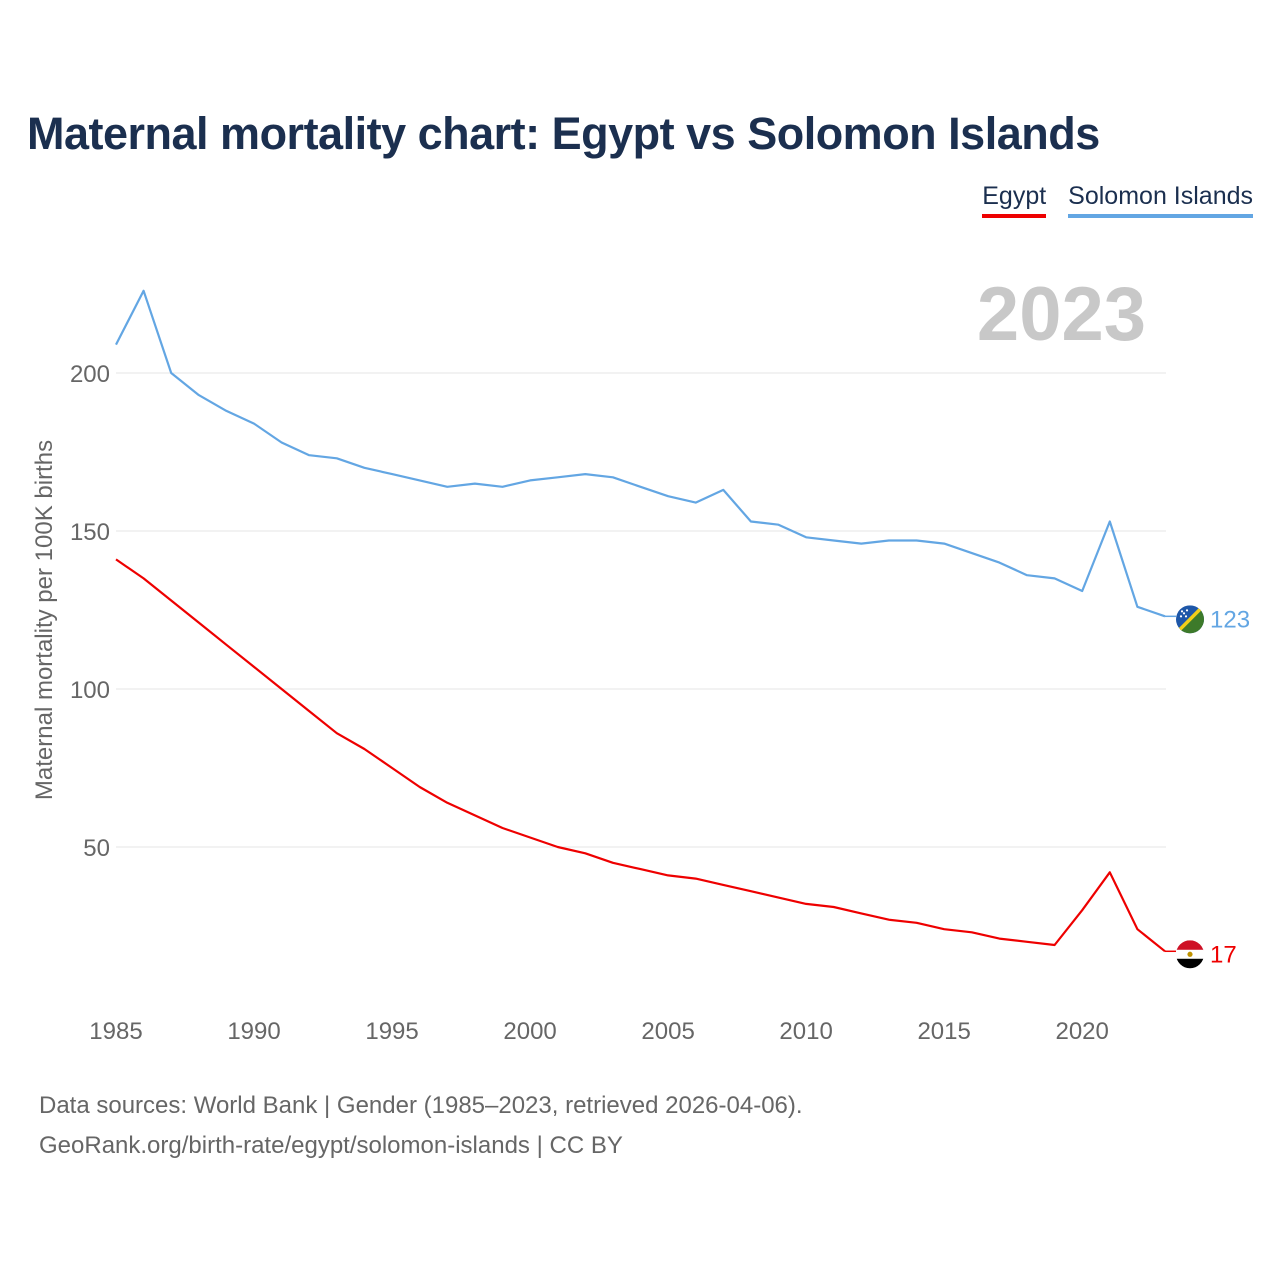 This screenshot has height=1280, width=1280. What do you see at coordinates (253, 1031) in the screenshot?
I see `x-tick-label: 1990` at bounding box center [253, 1031].